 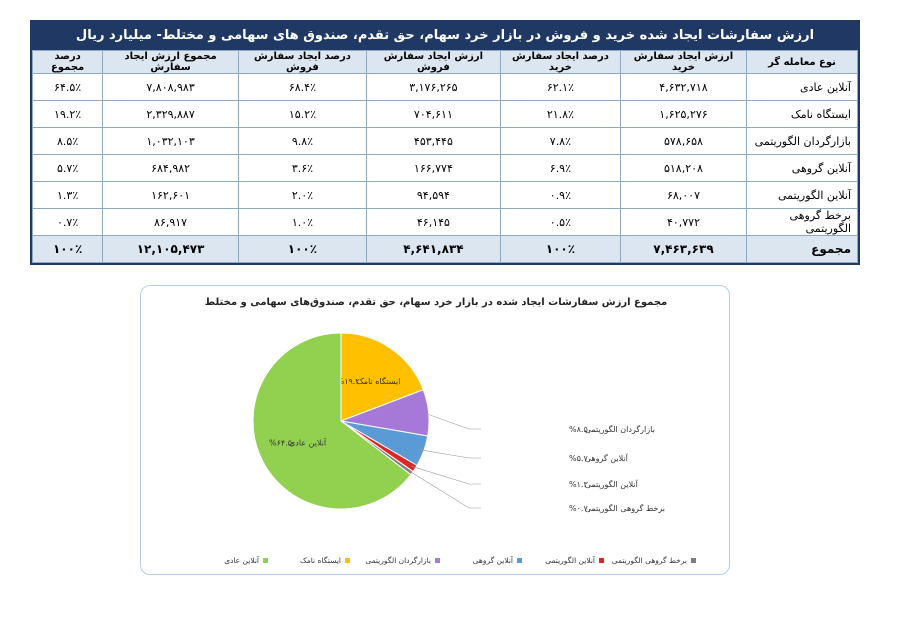 What do you see at coordinates (170, 168) in the screenshot?
I see `cell: ۶۸۴,۹۸۲` at bounding box center [170, 168].